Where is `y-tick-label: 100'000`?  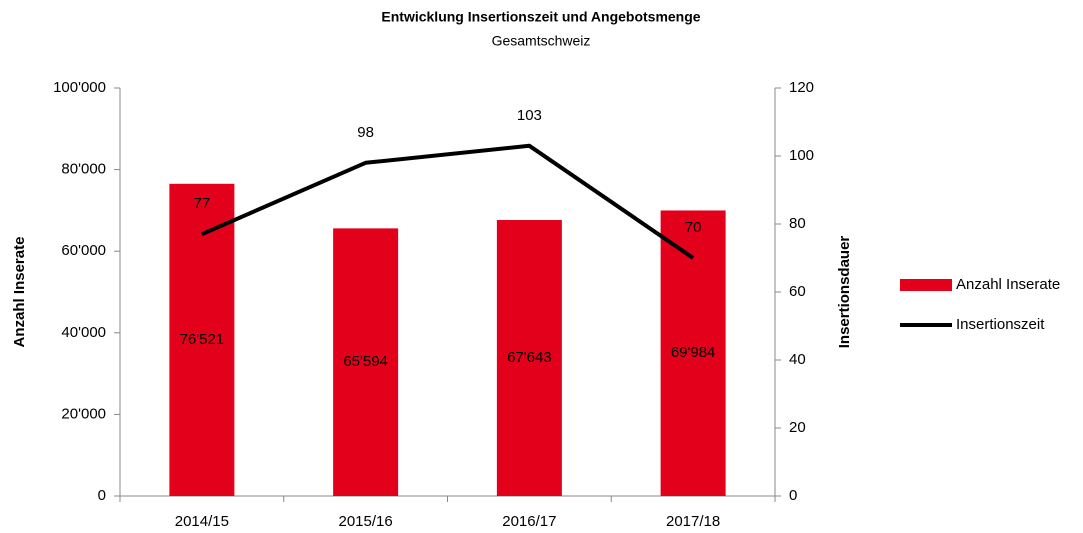 y-tick-label: 100'000 is located at coordinates (79, 87).